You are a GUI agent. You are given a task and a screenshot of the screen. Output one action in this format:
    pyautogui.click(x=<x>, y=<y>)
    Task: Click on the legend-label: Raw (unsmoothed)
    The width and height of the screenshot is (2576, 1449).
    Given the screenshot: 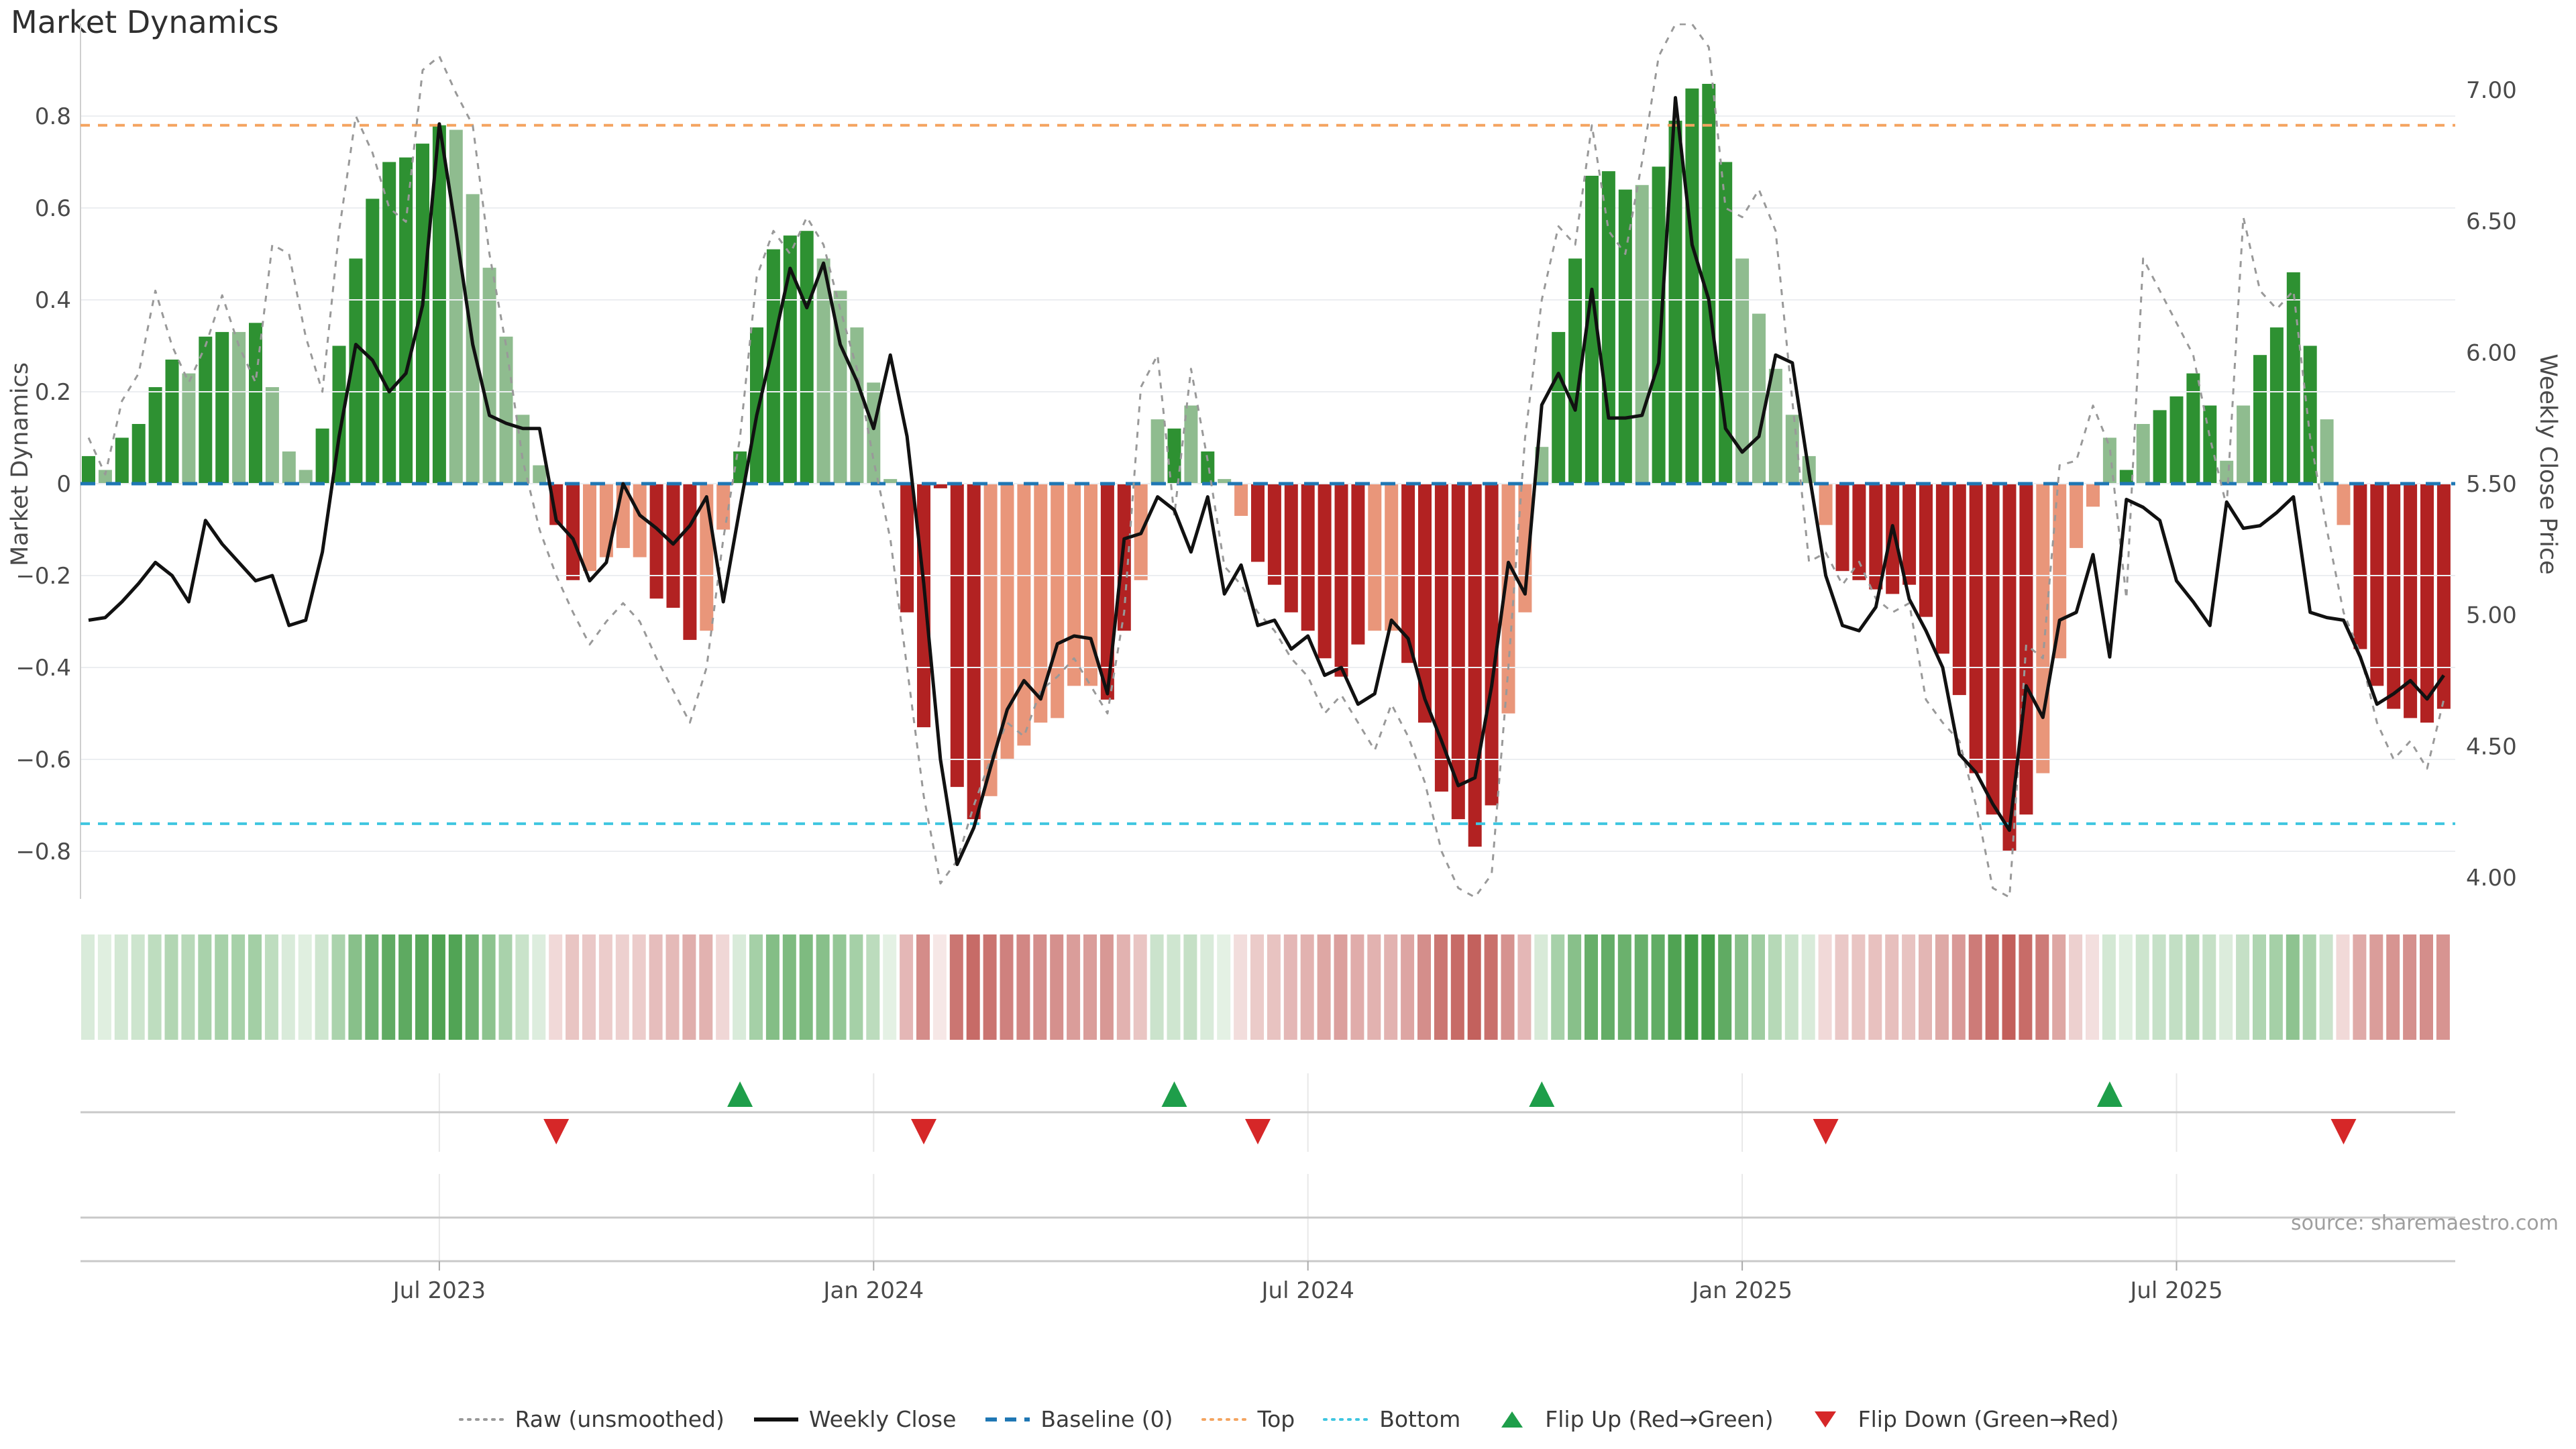 What is the action you would take?
    pyautogui.click(x=619, y=1419)
    